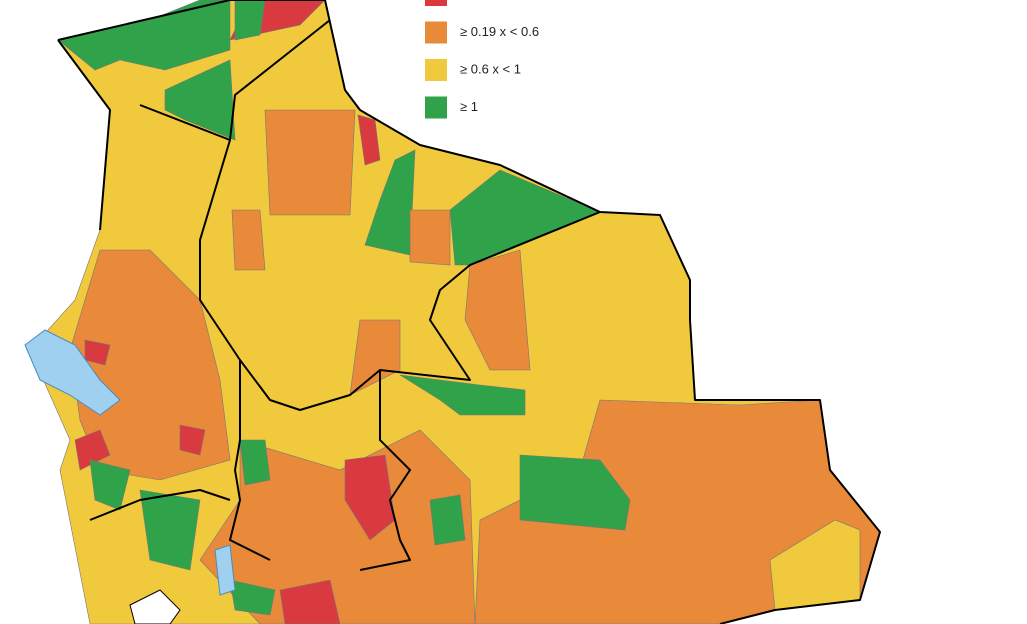 The width and height of the screenshot is (1027, 624). I want to click on legend: ≥ 0.19 x < 0.6 ≥ 0.6 x < 1 ≥ 1, so click(482, 59).